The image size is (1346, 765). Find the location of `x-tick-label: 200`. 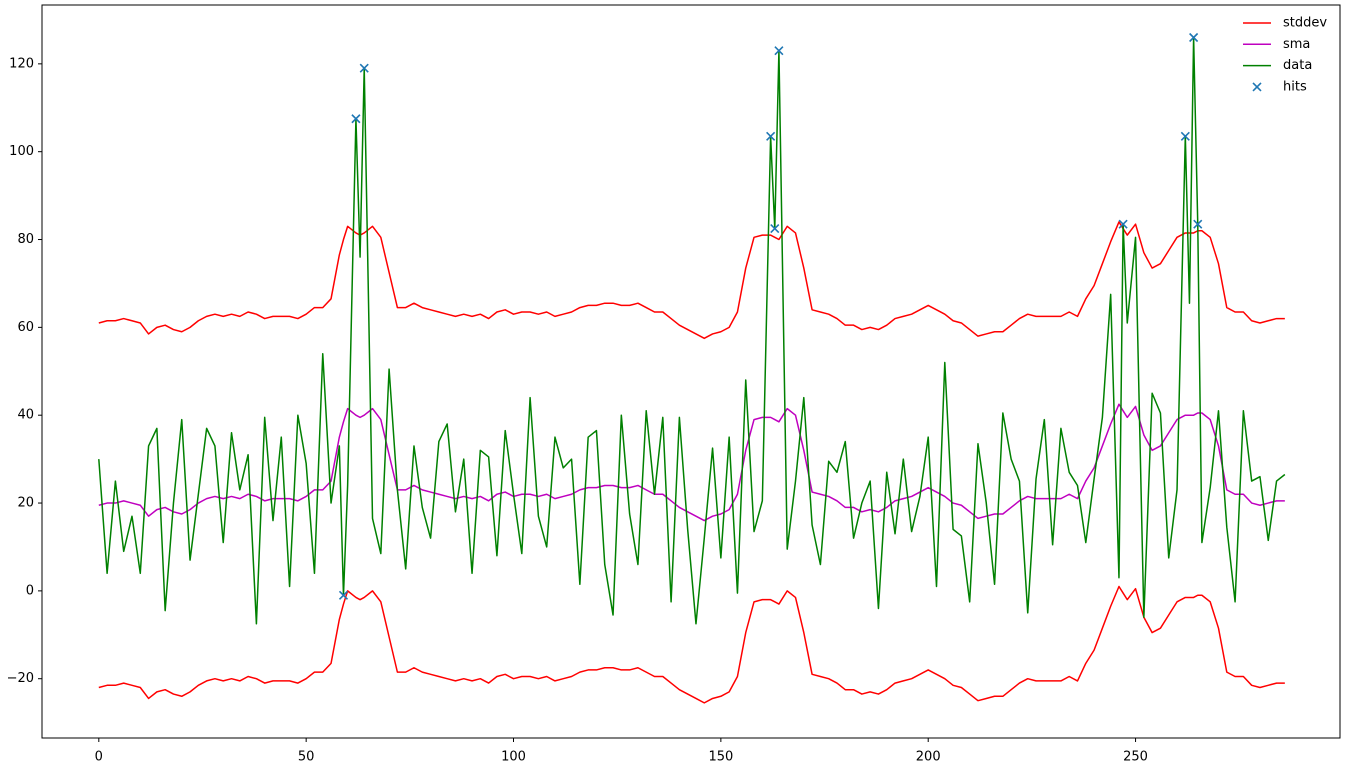

x-tick-label: 200 is located at coordinates (928, 757).